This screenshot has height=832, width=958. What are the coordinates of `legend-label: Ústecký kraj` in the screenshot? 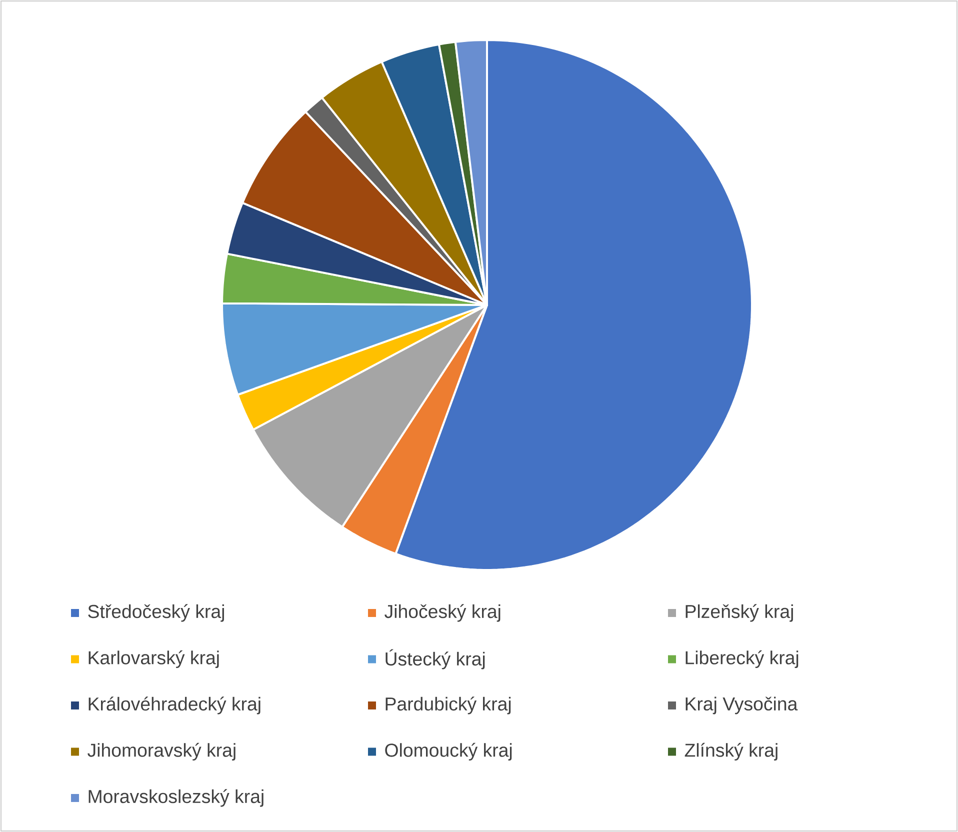 It's located at (435, 659).